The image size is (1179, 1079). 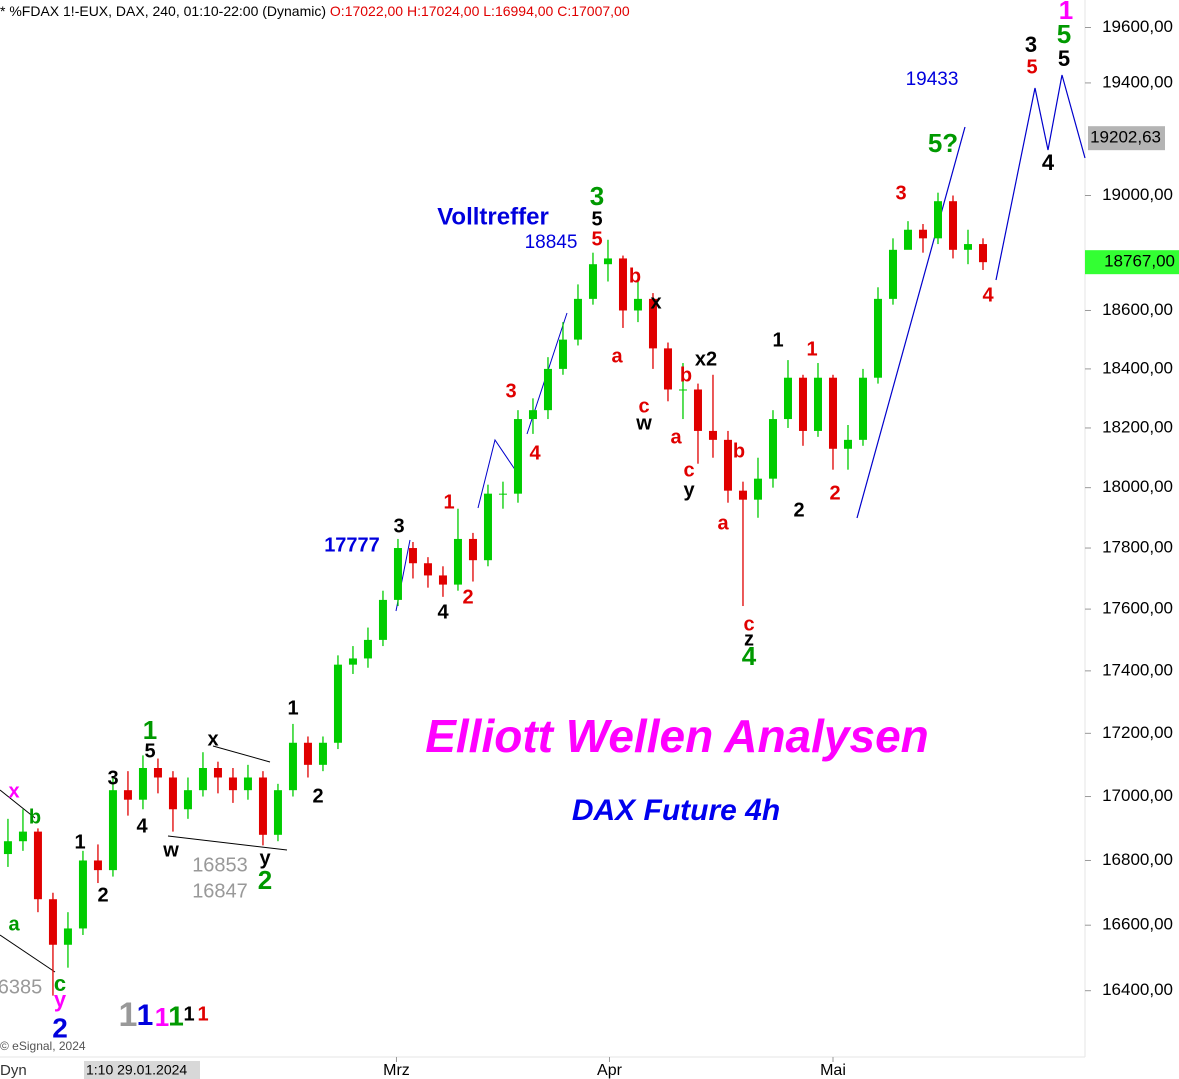 I want to click on y-tick-label: 19600,00, so click(x=1137, y=26).